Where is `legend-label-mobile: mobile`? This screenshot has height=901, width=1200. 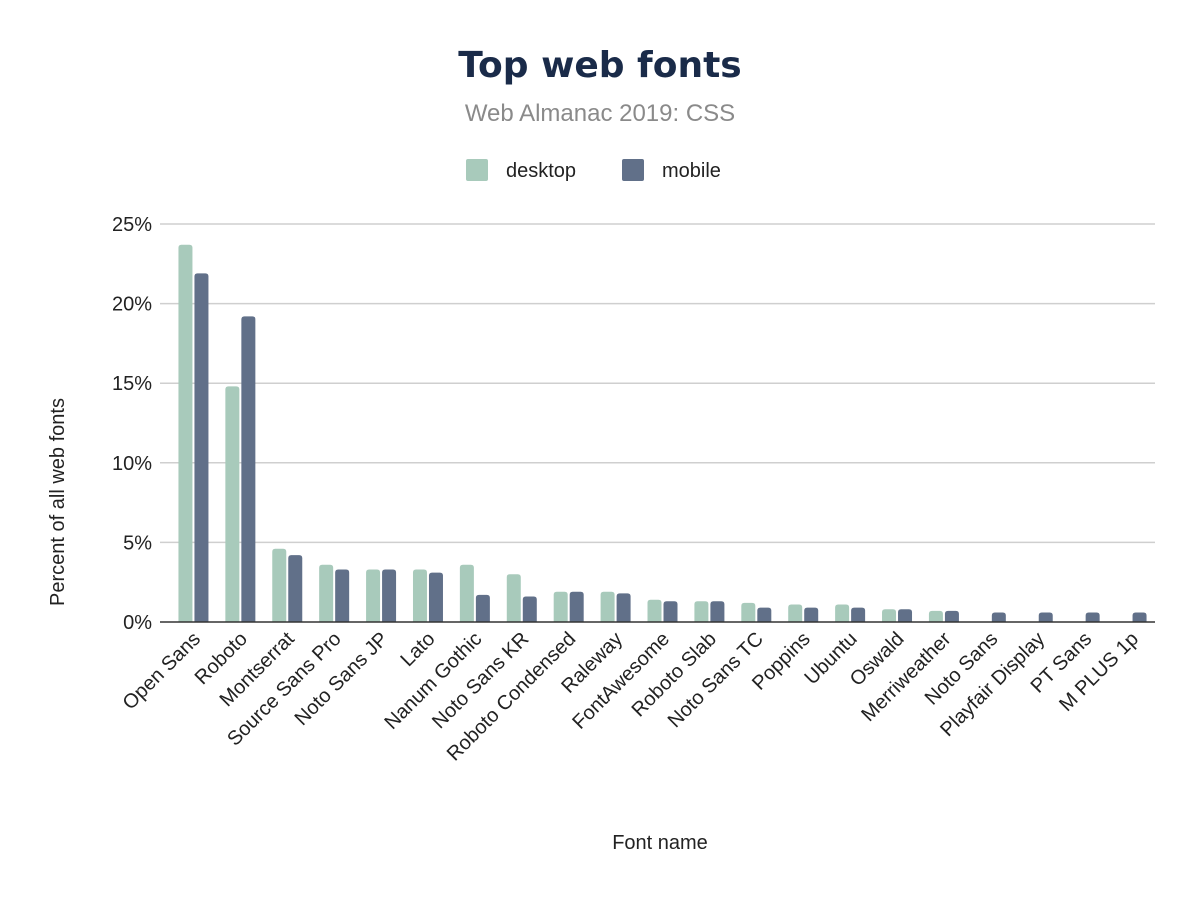 legend-label-mobile: mobile is located at coordinates (691, 171).